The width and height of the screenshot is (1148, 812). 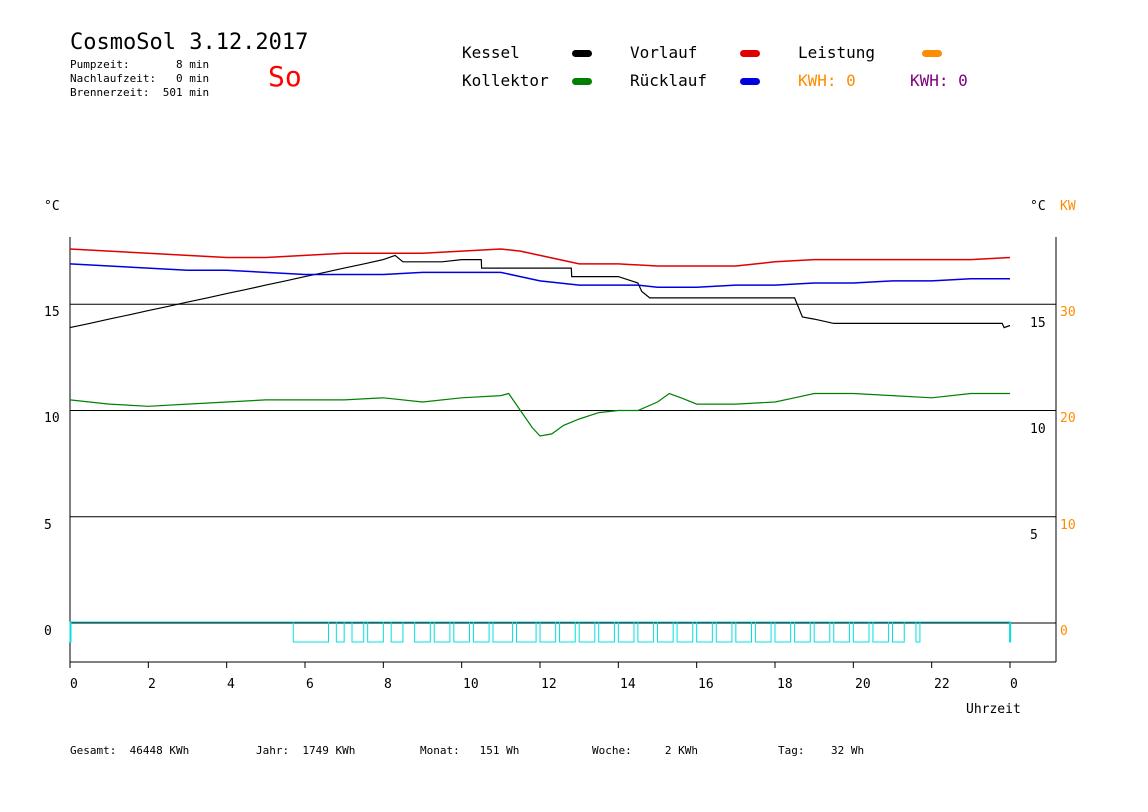 What do you see at coordinates (130, 750) in the screenshot?
I see `stat-gesamt: Gesamt: 46448 KWh` at bounding box center [130, 750].